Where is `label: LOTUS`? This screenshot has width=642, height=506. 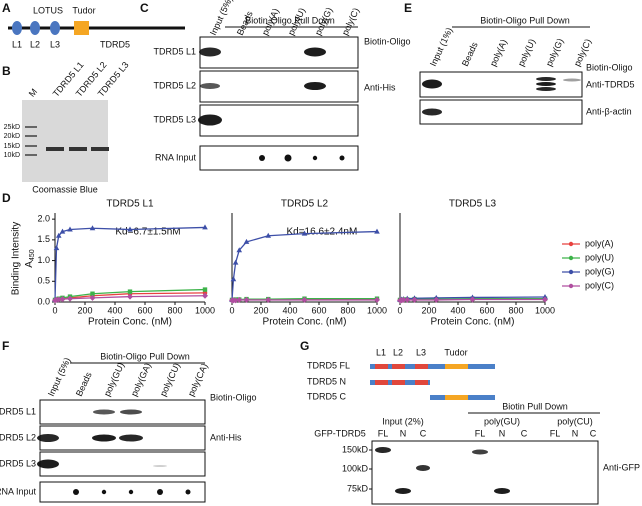
label: LOTUS is located at coordinates (48, 10).